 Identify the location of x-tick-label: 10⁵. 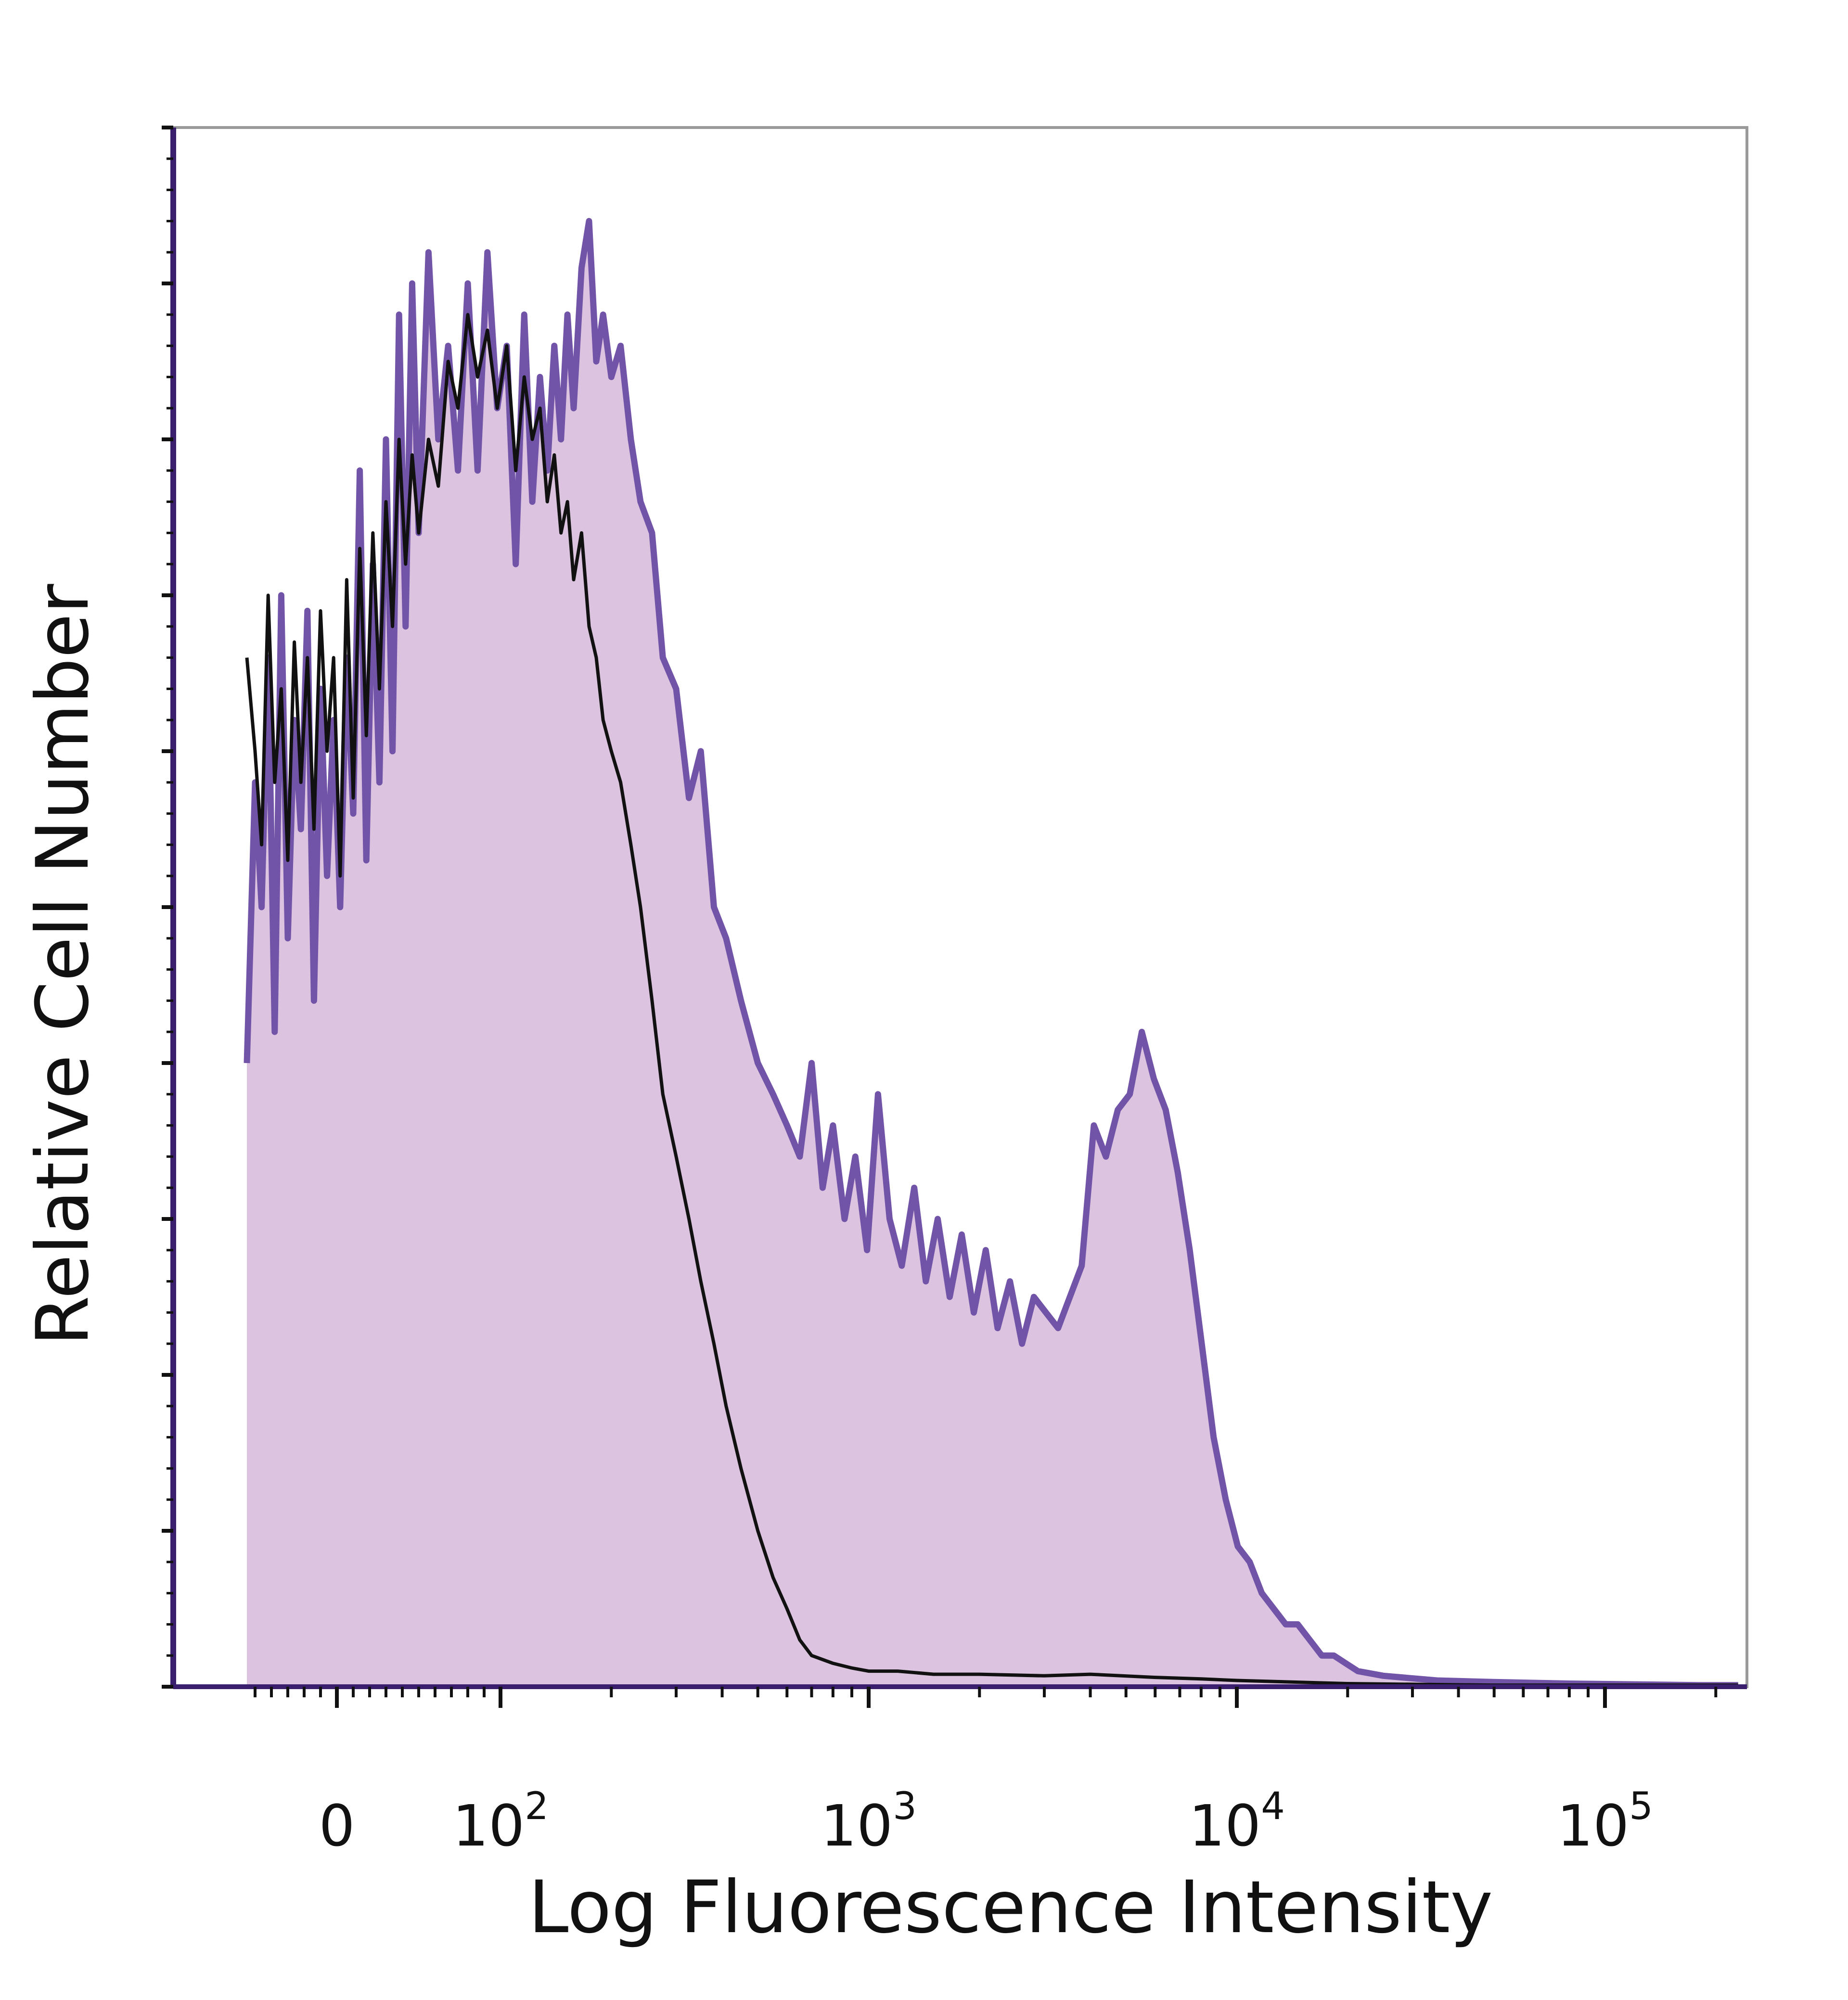
(1605, 1822).